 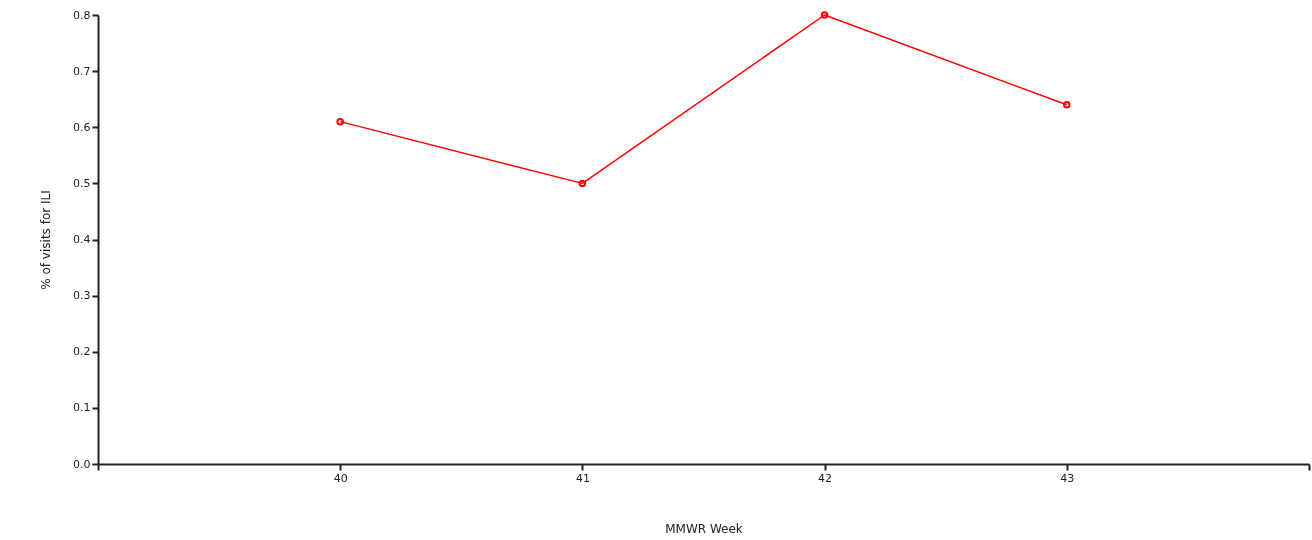 What do you see at coordinates (704, 528) in the screenshot?
I see `x-axis-title: MMWR Week` at bounding box center [704, 528].